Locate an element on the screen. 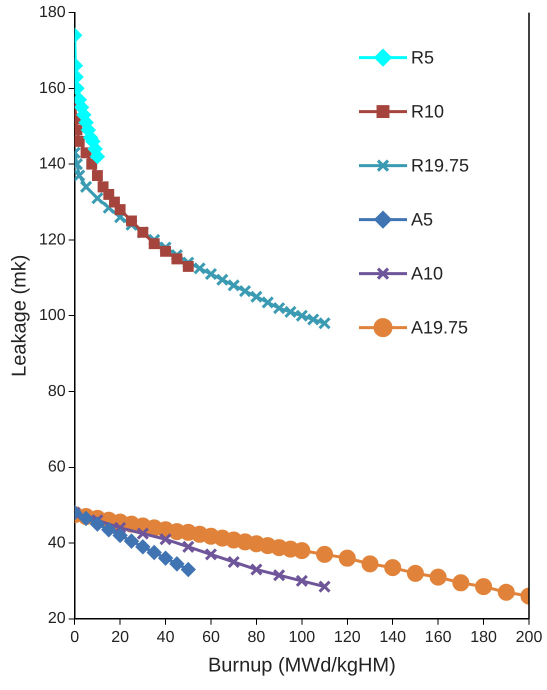 Image resolution: width=547 pixels, height=690 pixels. legend-label: A19.75 is located at coordinates (439, 328).